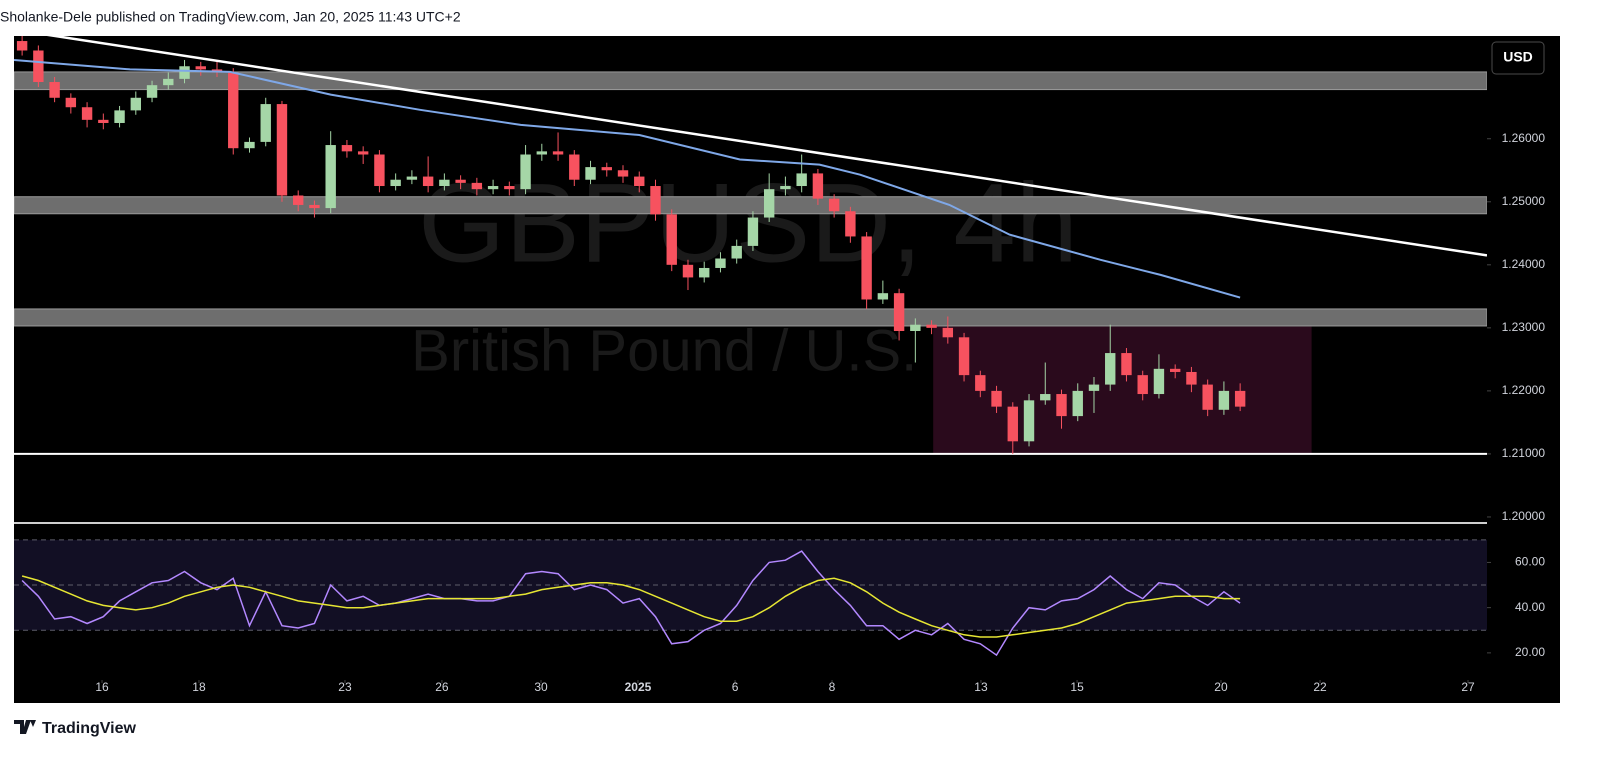 This screenshot has height=766, width=1600. I want to click on currency-button: USD, so click(1518, 58).